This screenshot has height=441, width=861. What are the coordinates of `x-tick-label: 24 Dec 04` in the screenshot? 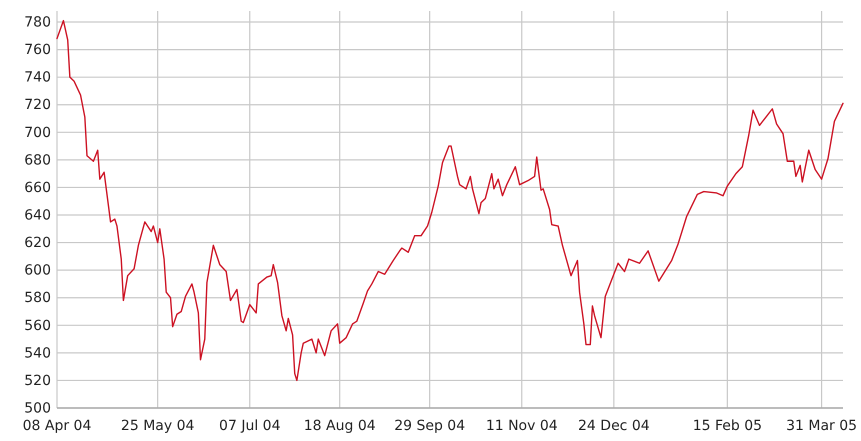 It's located at (614, 426).